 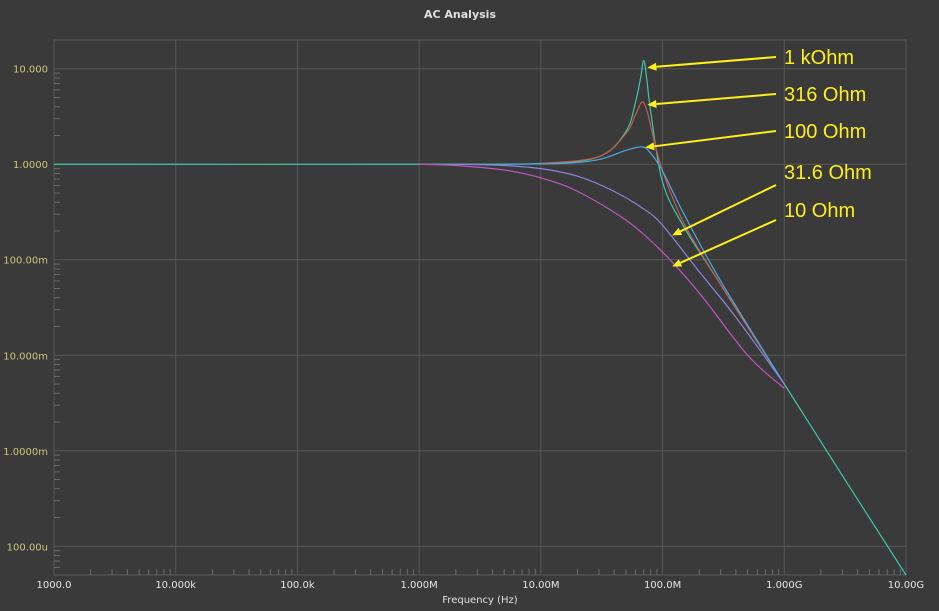 I want to click on x-tick-label: 10.00M, so click(x=540, y=585).